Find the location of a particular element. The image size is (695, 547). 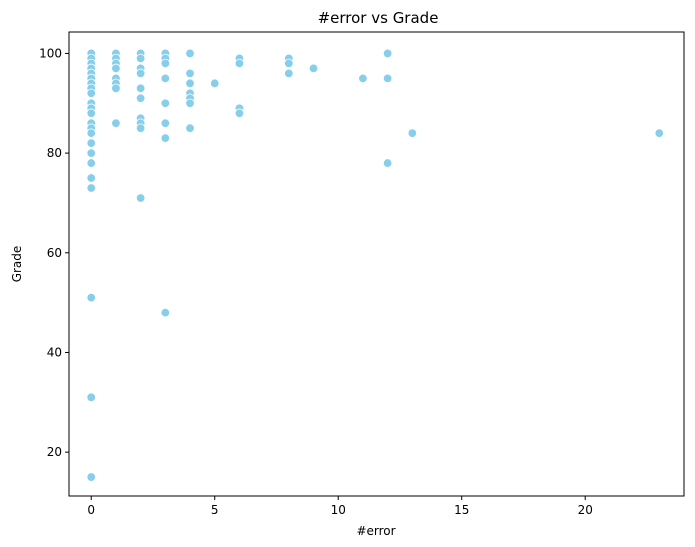

x-axis-ticks: 0 5 10 15 20 is located at coordinates (340, 506).